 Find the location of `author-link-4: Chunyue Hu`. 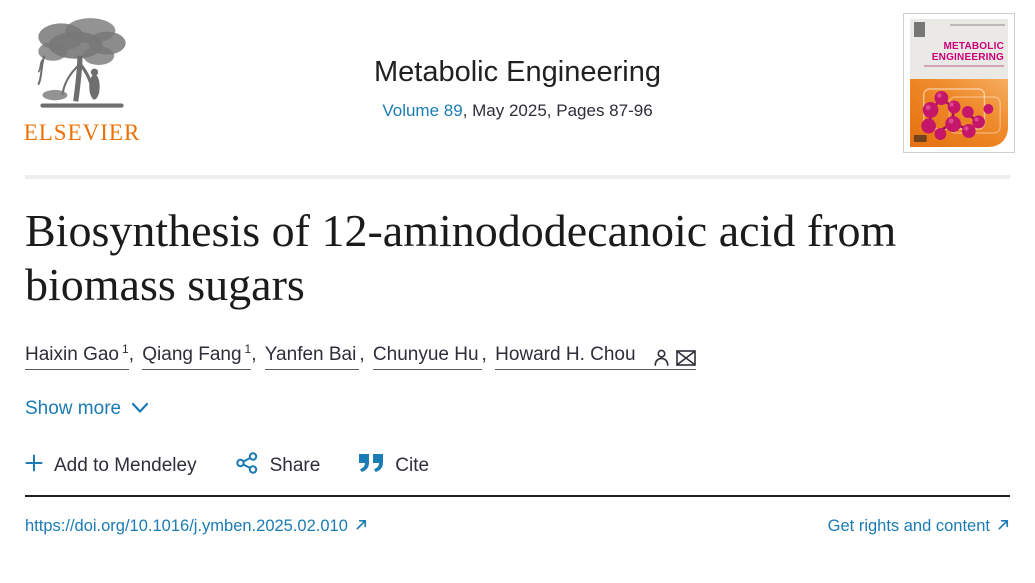

author-link-4: Chunyue Hu is located at coordinates (427, 356).